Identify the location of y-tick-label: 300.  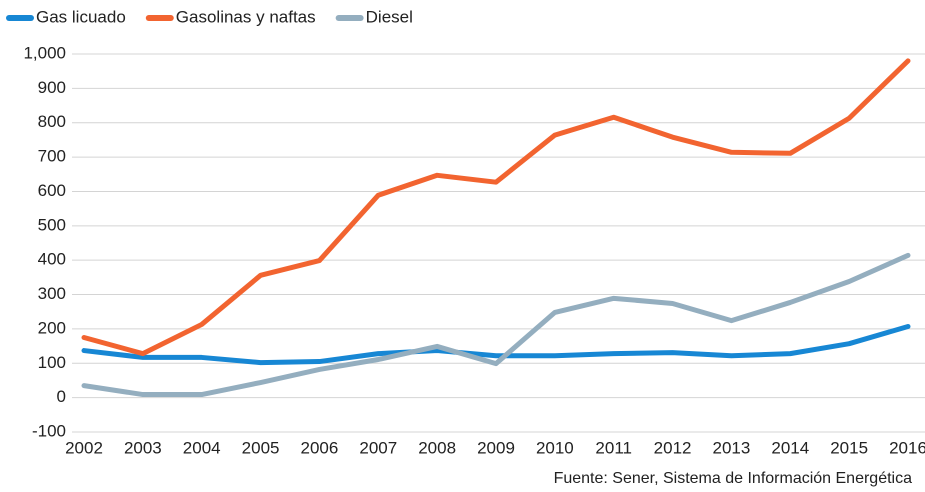
(52, 293).